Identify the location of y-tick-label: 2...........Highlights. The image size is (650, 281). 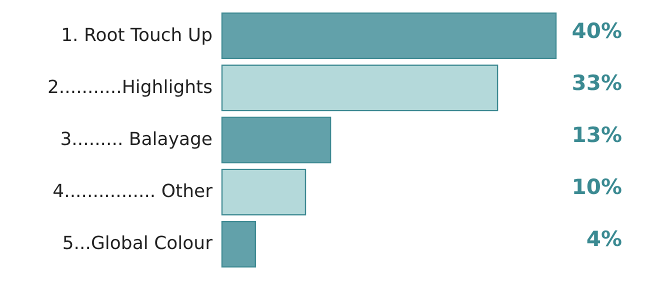
(129, 87).